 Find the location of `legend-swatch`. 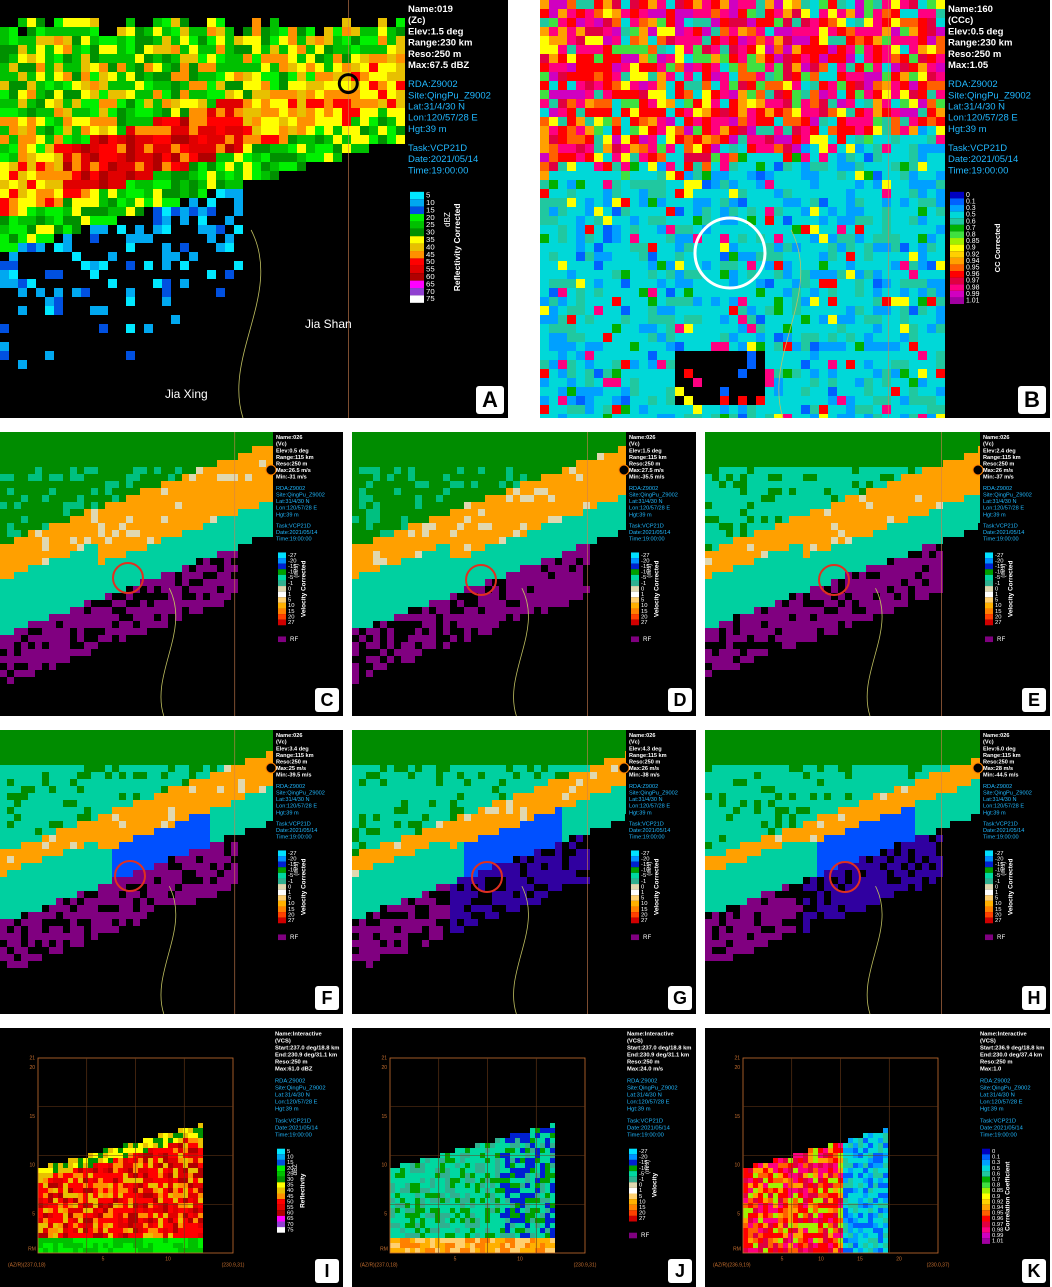

legend-swatch is located at coordinates (282, 583).